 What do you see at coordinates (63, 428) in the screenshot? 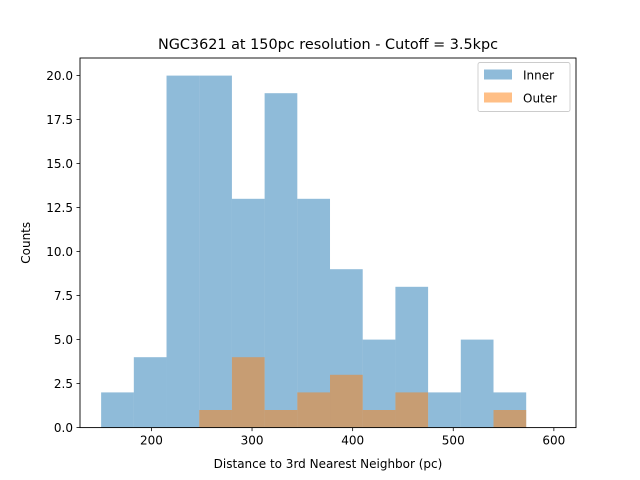
I see `y-tick-label: 0.0` at bounding box center [63, 428].